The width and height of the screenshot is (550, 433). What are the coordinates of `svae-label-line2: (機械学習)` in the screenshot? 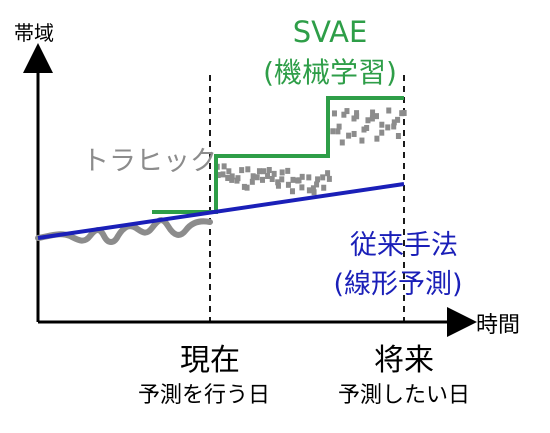 It's located at (330, 72).